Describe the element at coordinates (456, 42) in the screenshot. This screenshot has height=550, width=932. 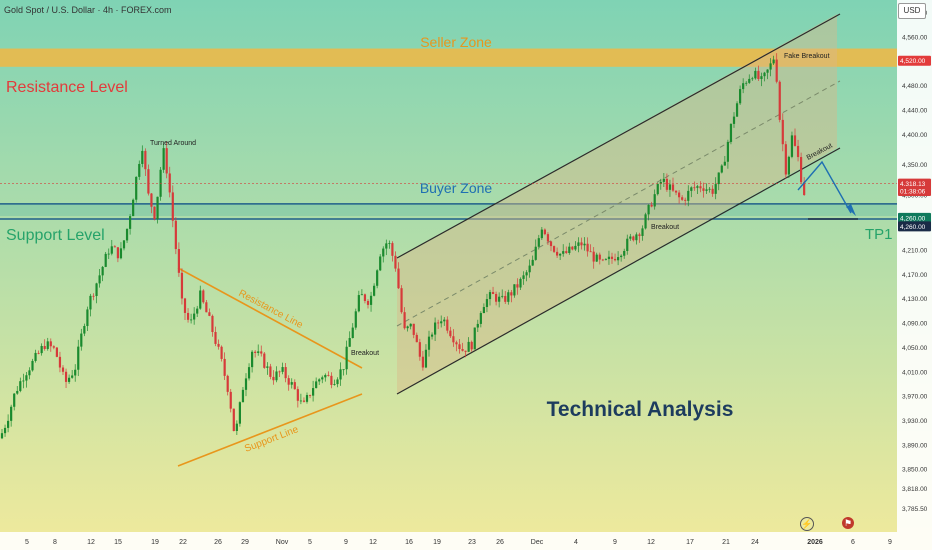
I see `seller-zone-label: Seller Zone` at that location.